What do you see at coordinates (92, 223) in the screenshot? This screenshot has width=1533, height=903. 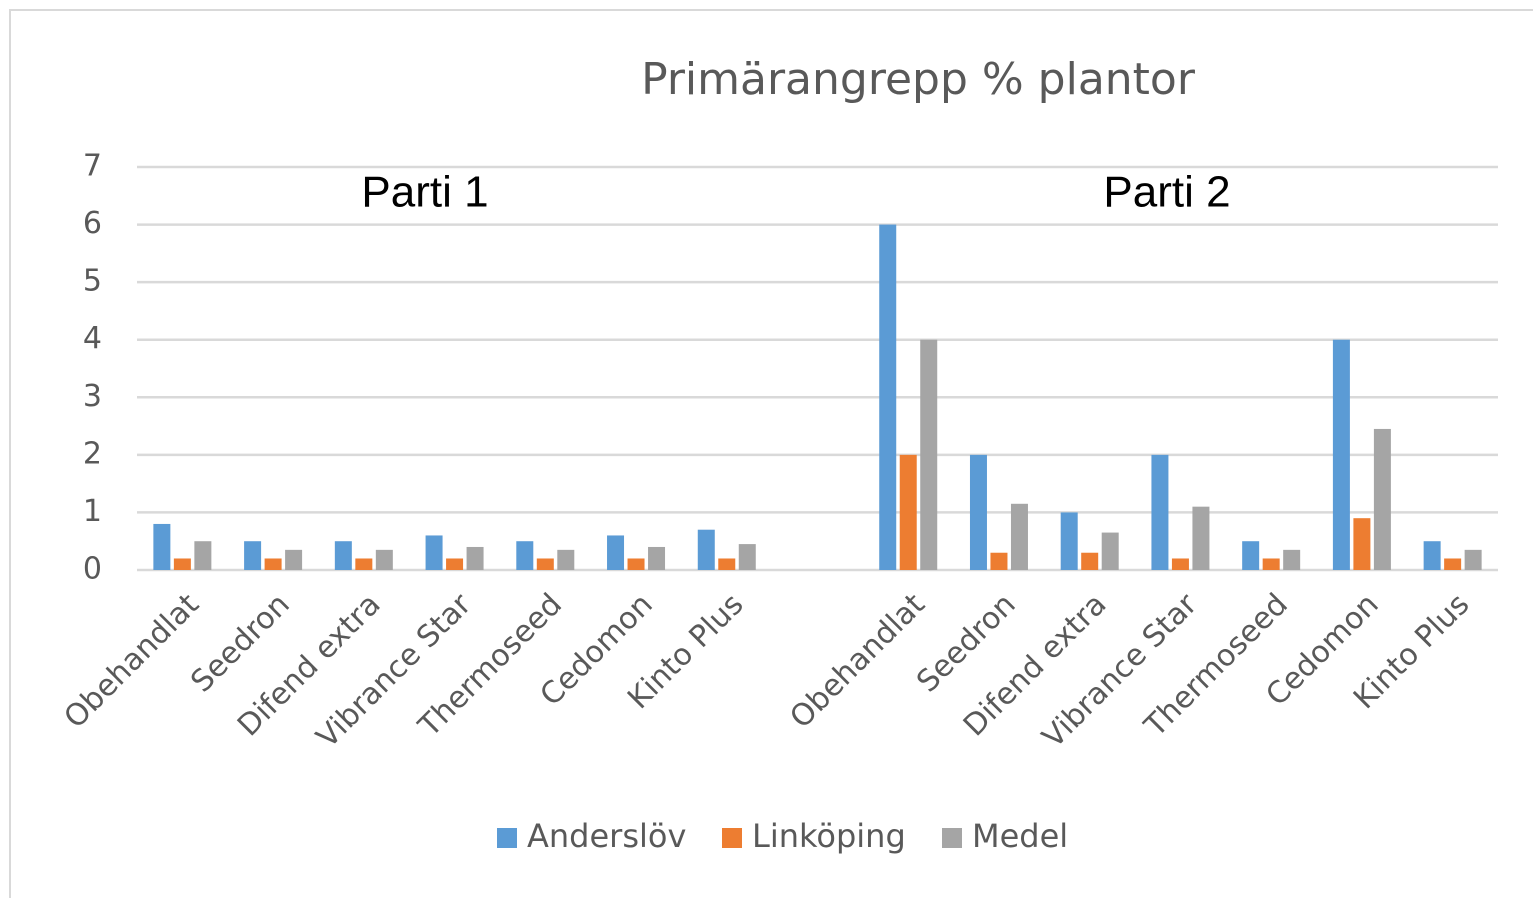 I see `y-tick-label: 6` at bounding box center [92, 223].